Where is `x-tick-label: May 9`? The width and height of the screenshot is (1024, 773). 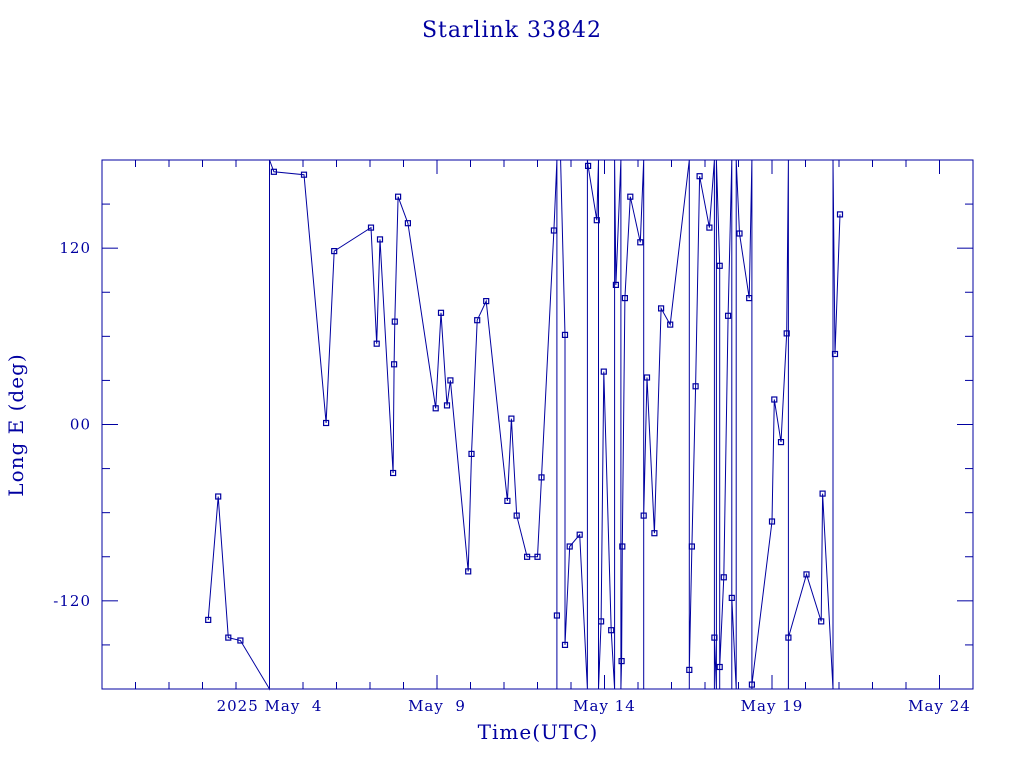
x-tick-label: May 9 is located at coordinates (437, 706).